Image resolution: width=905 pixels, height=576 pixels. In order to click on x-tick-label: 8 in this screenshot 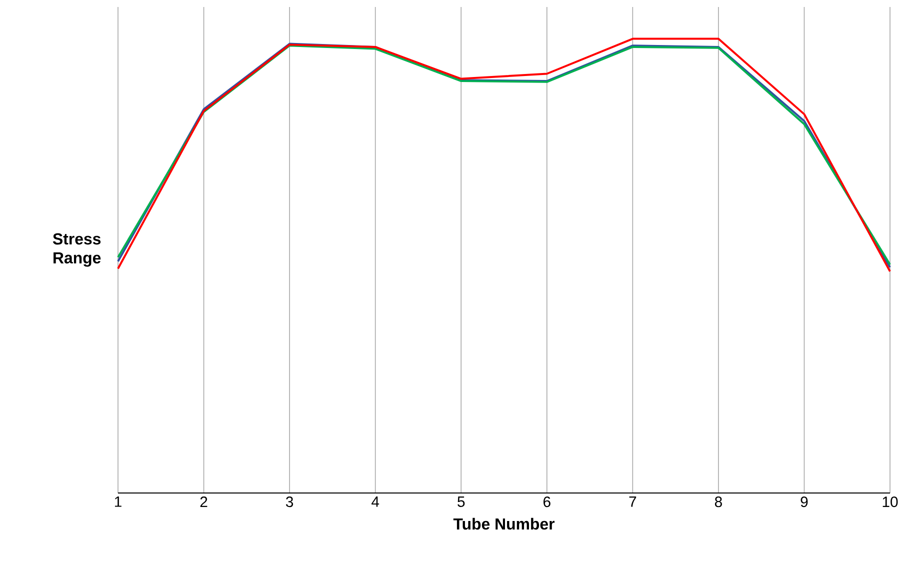, I will do `click(718, 502)`.